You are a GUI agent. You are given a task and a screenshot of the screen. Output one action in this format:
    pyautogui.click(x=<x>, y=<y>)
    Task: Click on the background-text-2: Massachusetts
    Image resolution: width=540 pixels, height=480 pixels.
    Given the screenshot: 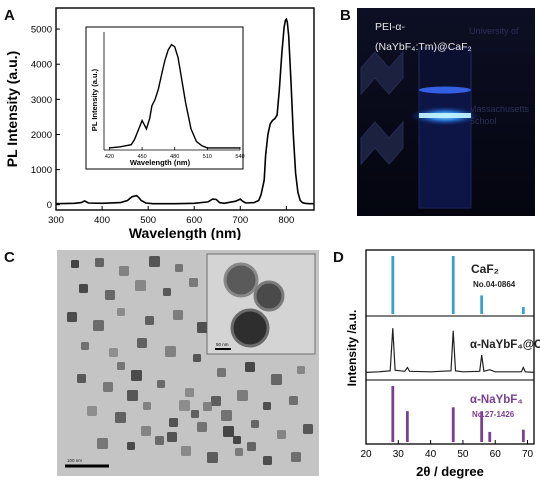 What is the action you would take?
    pyautogui.click(x=499, y=109)
    